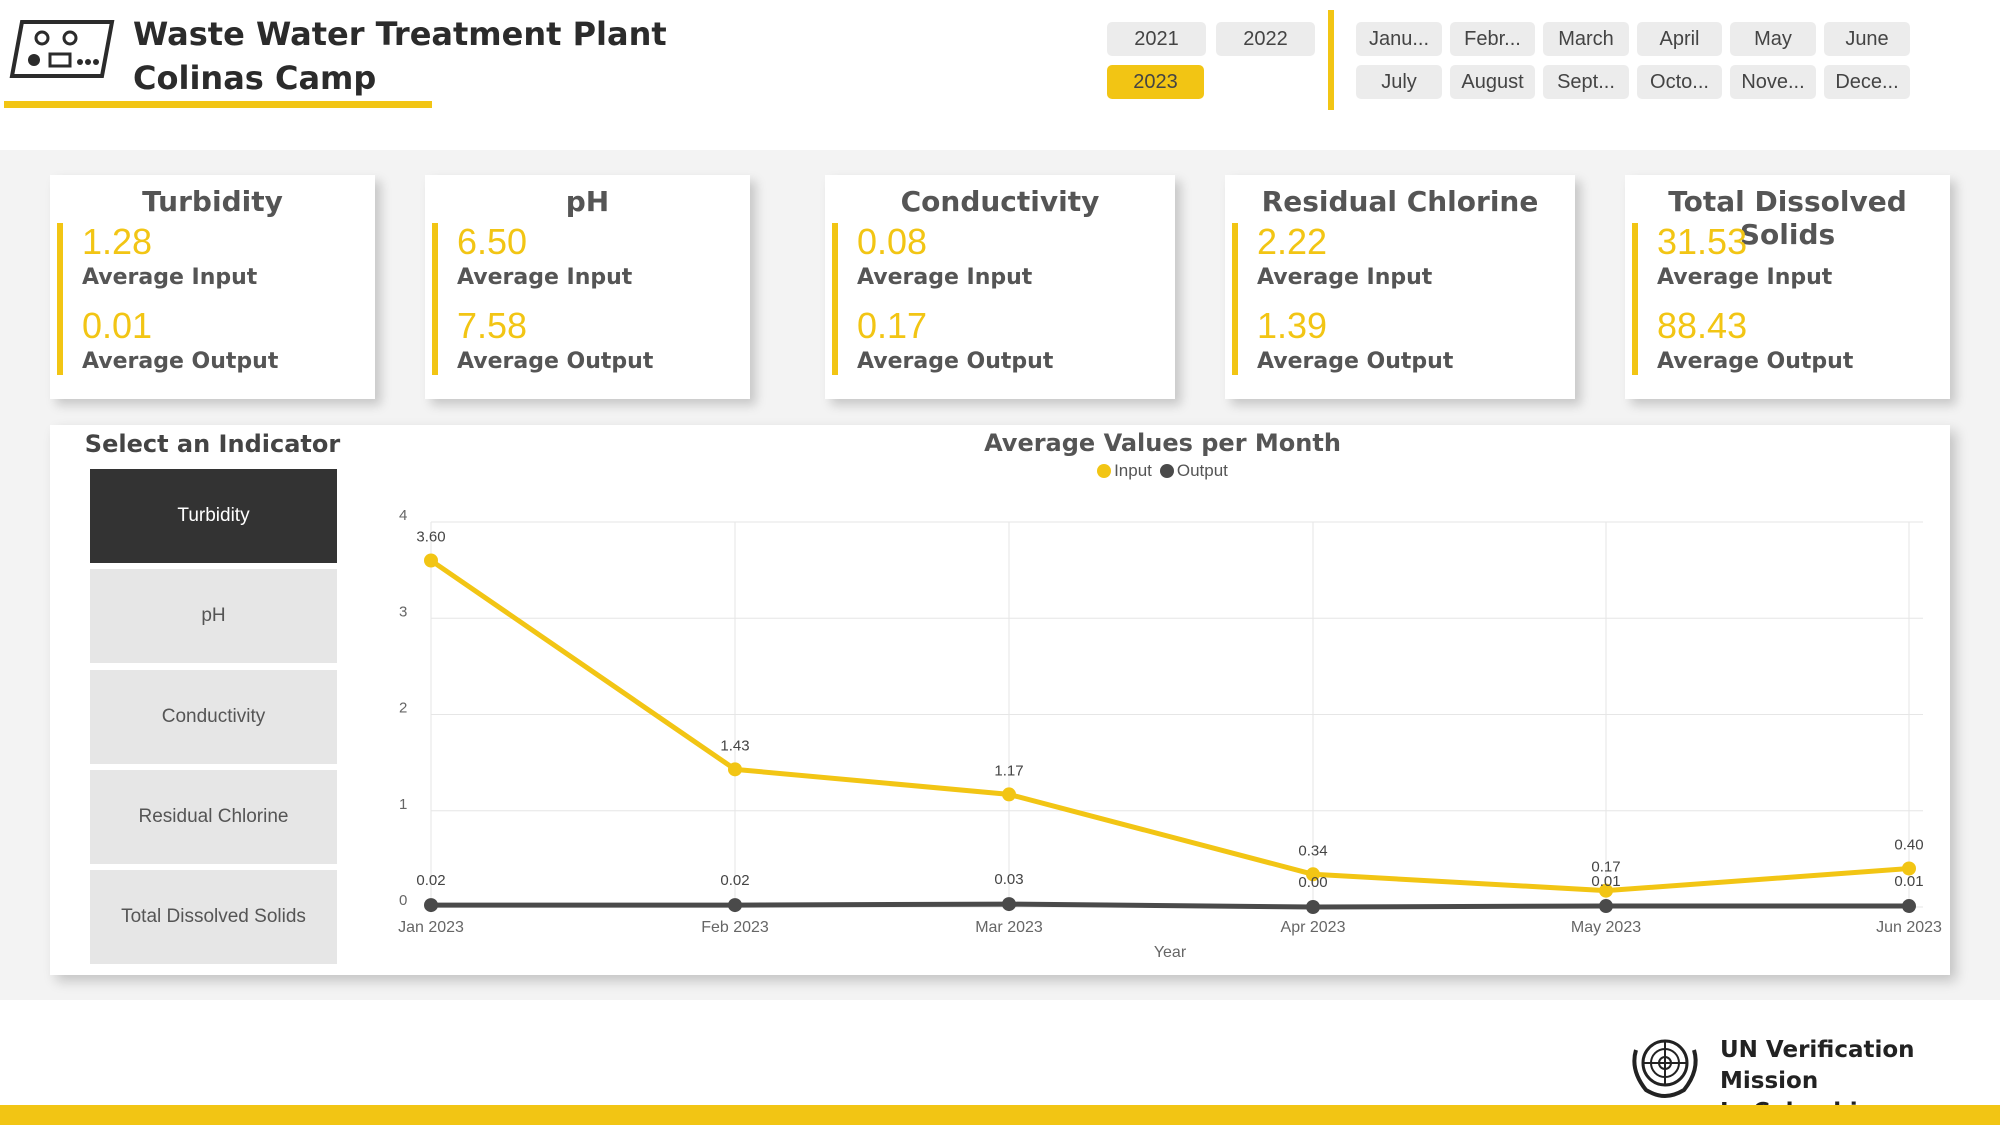 Image resolution: width=2000 pixels, height=1128 pixels. What do you see at coordinates (1000, 201) in the screenshot?
I see `kpi-title: Conductivity` at bounding box center [1000, 201].